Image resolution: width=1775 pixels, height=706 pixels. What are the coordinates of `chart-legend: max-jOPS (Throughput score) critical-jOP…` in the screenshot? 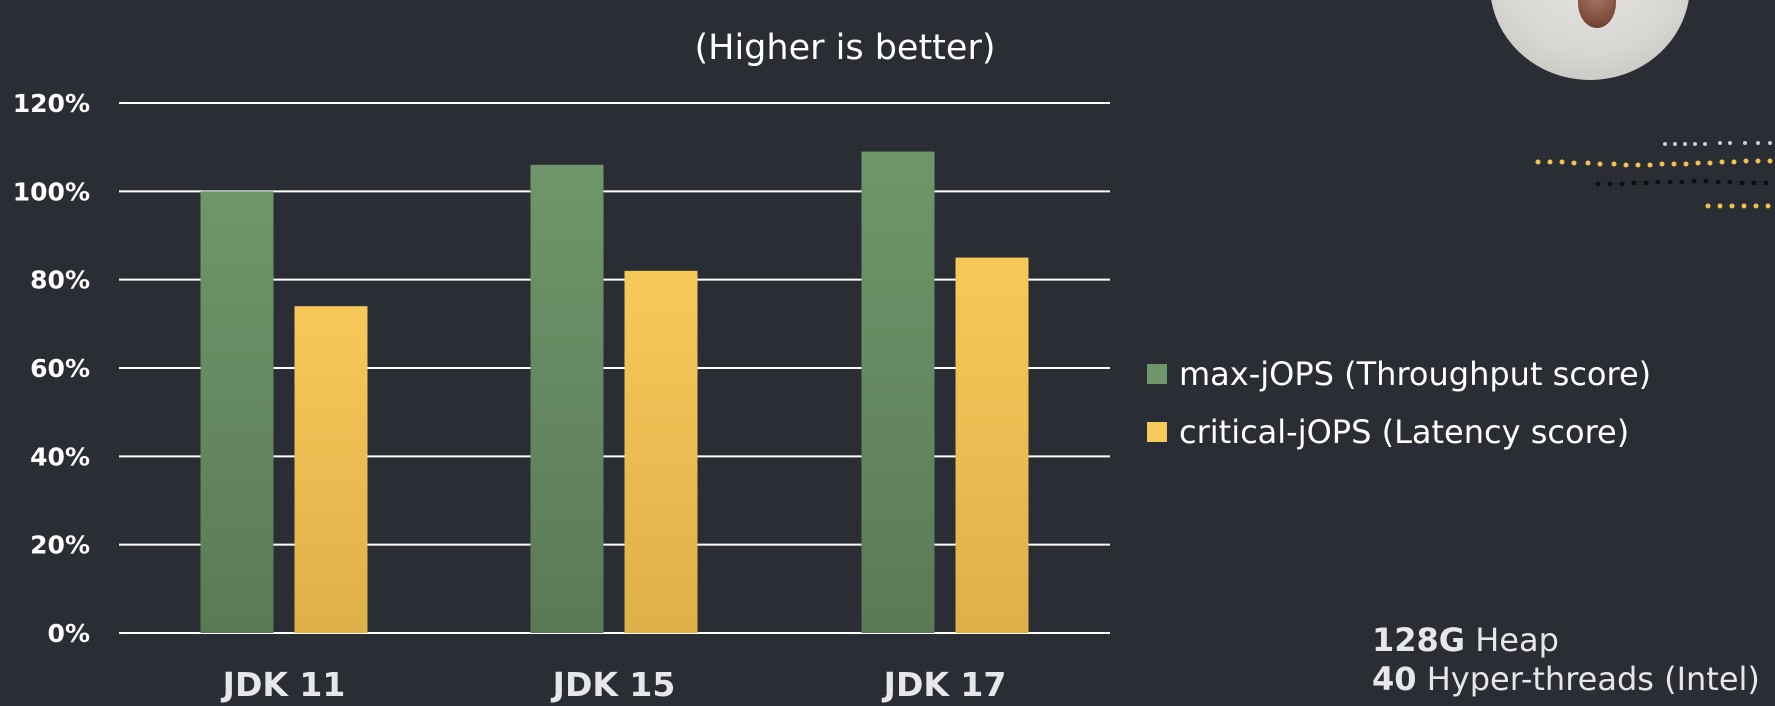 It's located at (1399, 403).